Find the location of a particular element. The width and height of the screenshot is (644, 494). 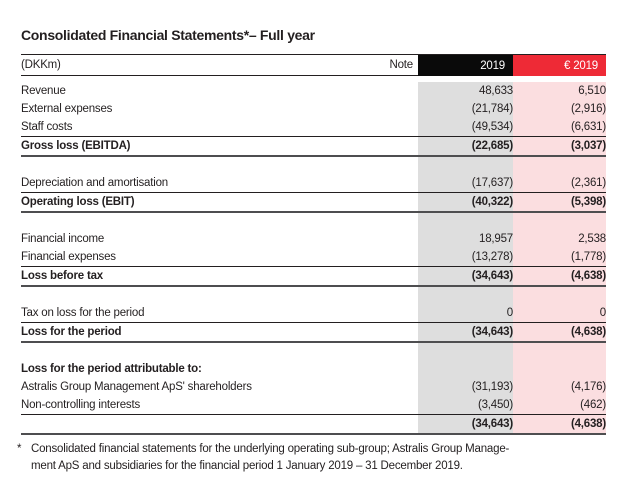

row-label: Financial income is located at coordinates (63, 239).